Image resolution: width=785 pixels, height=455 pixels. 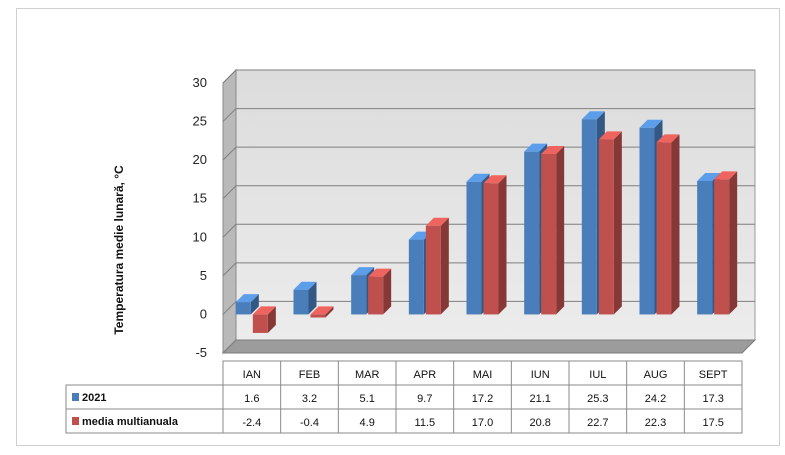 I want to click on data-label: -0.4, so click(x=309, y=423).